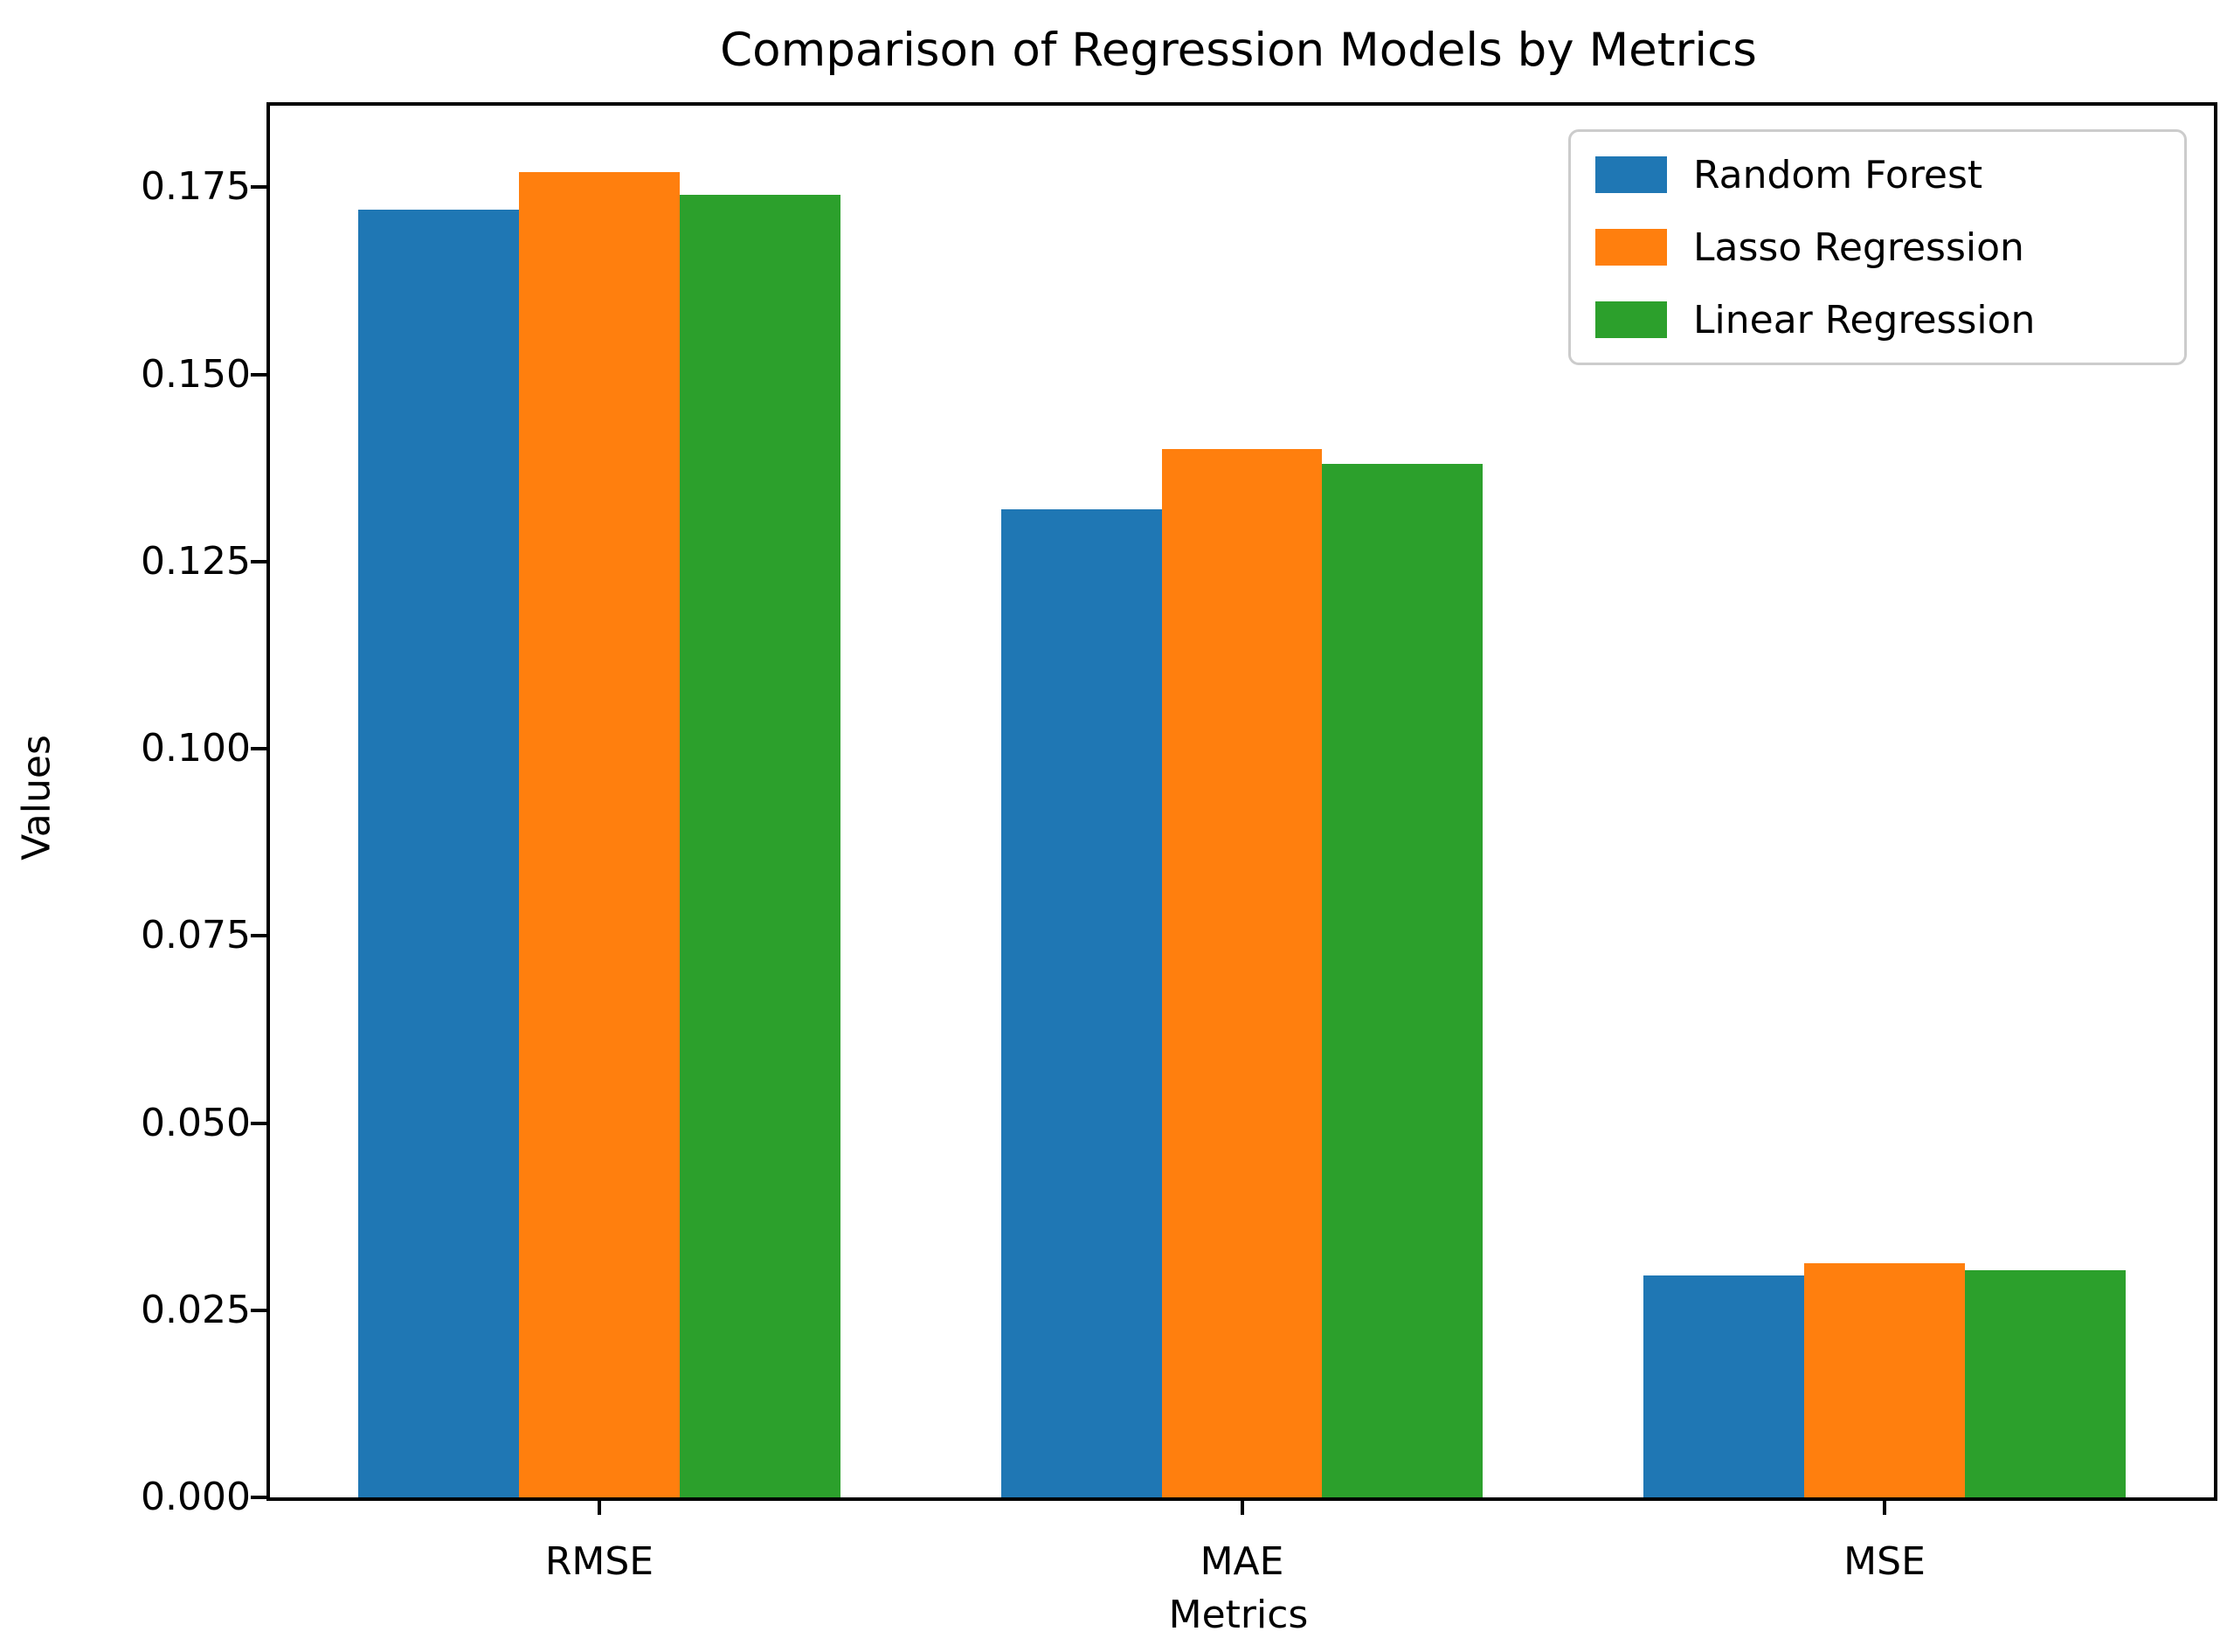 The height and width of the screenshot is (1652, 2234). I want to click on legend-item-lasso-regression: Lasso Regression, so click(1877, 247).